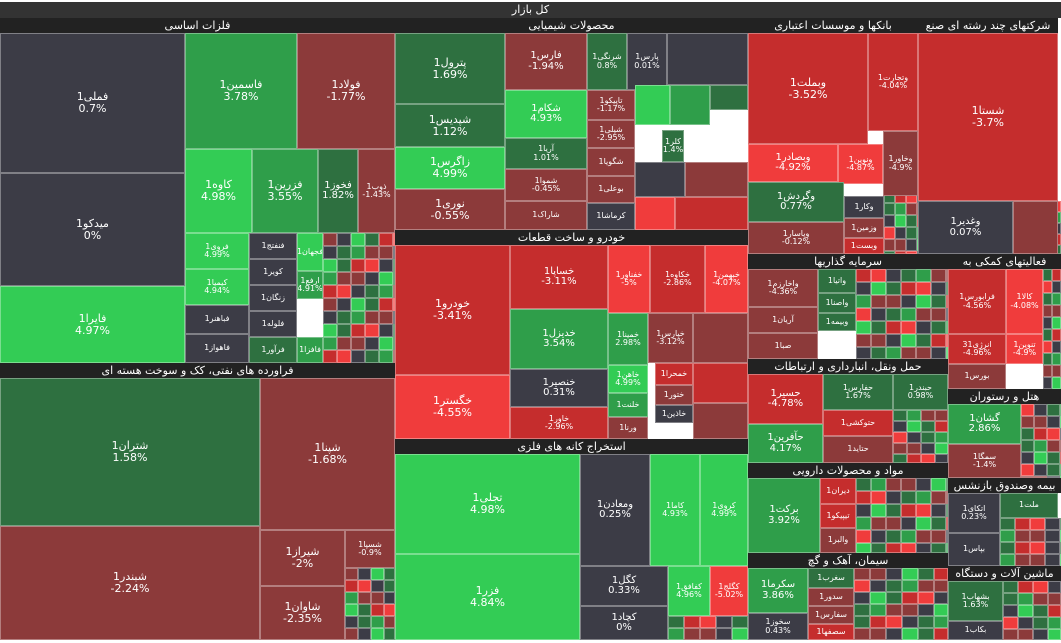  What do you see at coordinates (674, 395) in the screenshot?
I see `stock-tile: ختور1` at bounding box center [674, 395].